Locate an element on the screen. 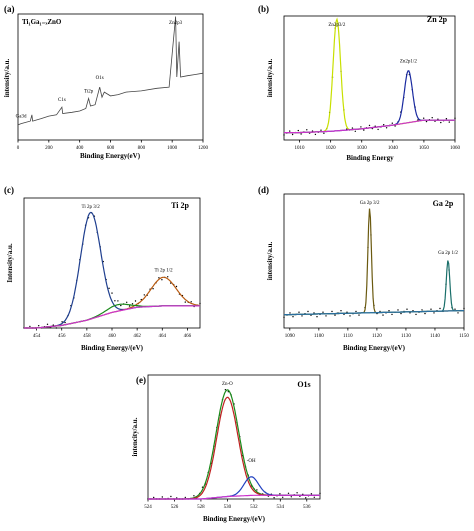  x-tick-label: 1050 is located at coordinates (424, 148).